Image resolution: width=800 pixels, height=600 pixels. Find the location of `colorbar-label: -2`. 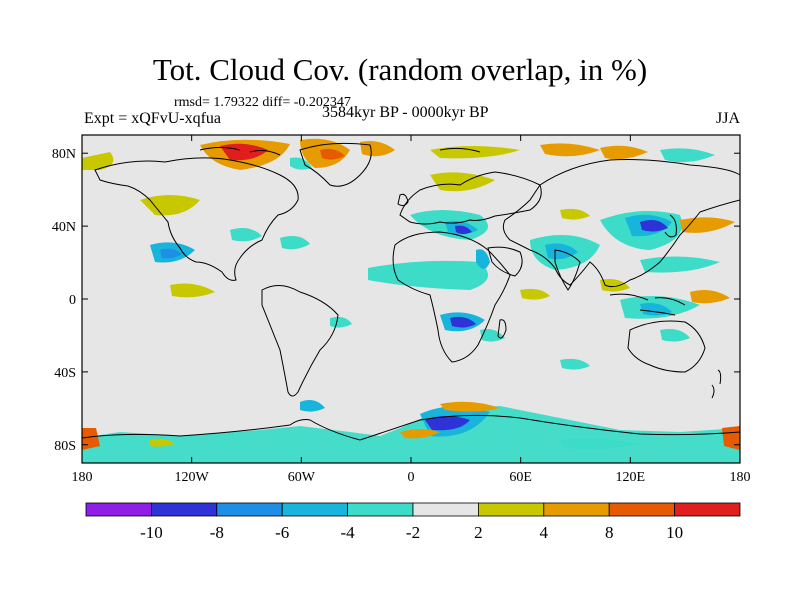

colorbar-label: -2 is located at coordinates (413, 532).